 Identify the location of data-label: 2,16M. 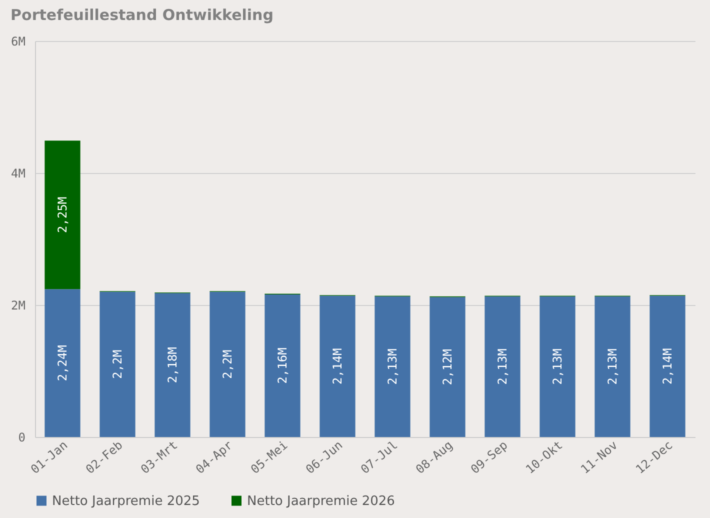
(283, 366).